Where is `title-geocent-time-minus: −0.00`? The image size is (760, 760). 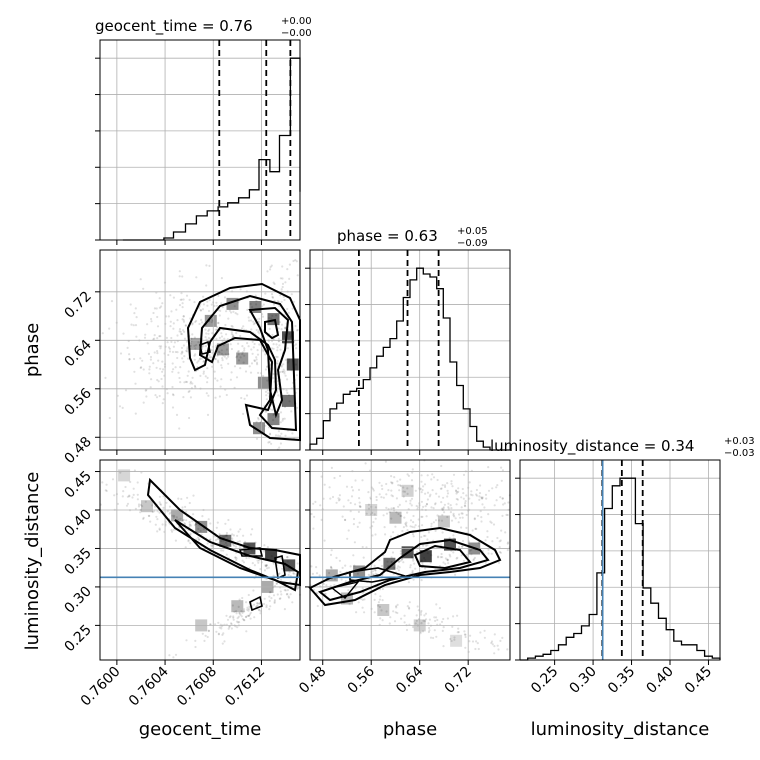 title-geocent-time-minus: −0.00 is located at coordinates (296, 33).